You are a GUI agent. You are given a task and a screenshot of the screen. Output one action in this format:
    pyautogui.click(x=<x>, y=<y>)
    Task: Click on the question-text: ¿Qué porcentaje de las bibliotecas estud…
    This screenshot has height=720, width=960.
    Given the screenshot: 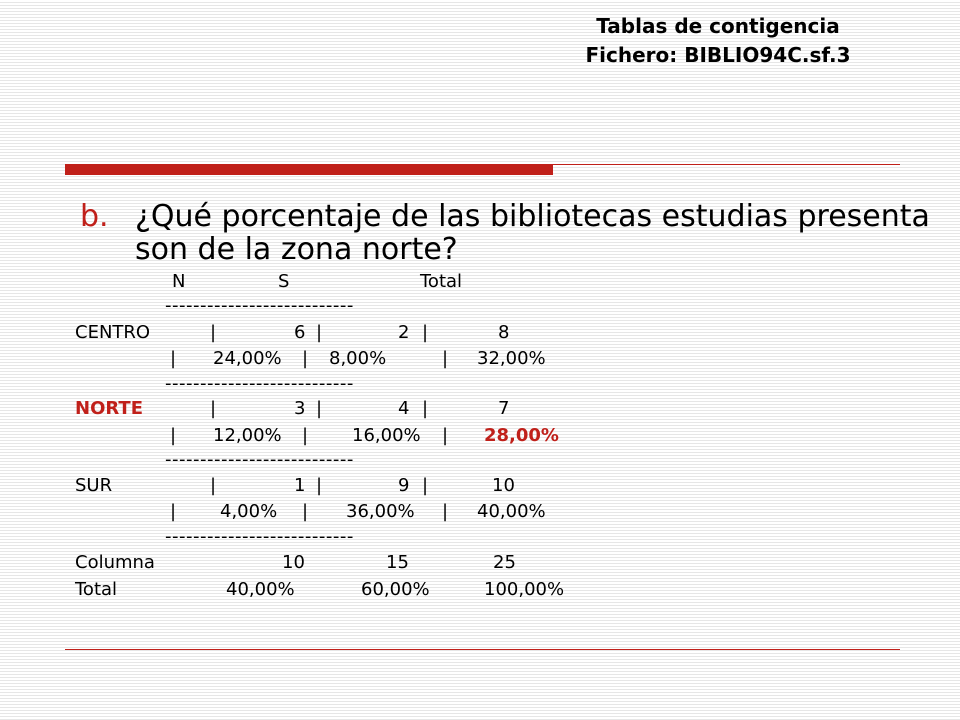 What is the action you would take?
    pyautogui.click(x=532, y=233)
    